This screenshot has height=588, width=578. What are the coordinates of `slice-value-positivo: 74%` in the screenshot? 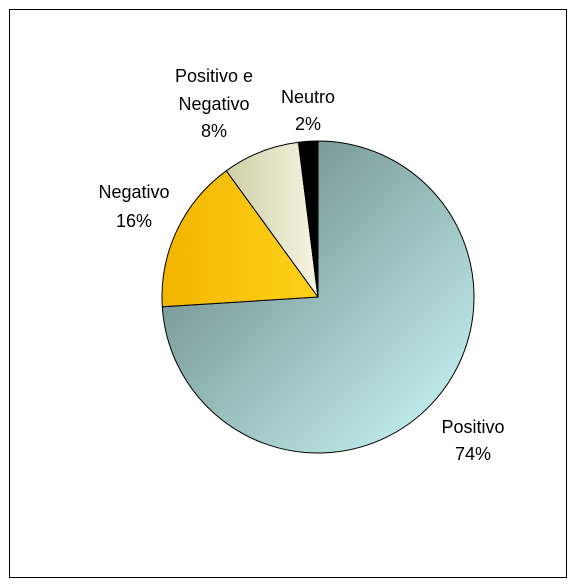 It's located at (473, 454).